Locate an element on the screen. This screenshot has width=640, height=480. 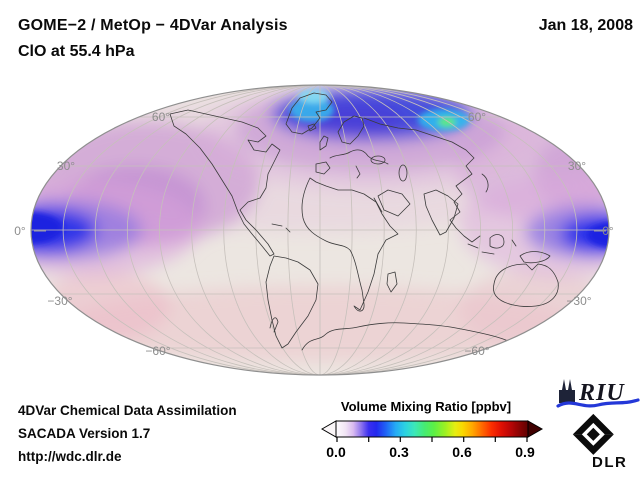
dlr-logo: DLR is located at coordinates (599, 441).